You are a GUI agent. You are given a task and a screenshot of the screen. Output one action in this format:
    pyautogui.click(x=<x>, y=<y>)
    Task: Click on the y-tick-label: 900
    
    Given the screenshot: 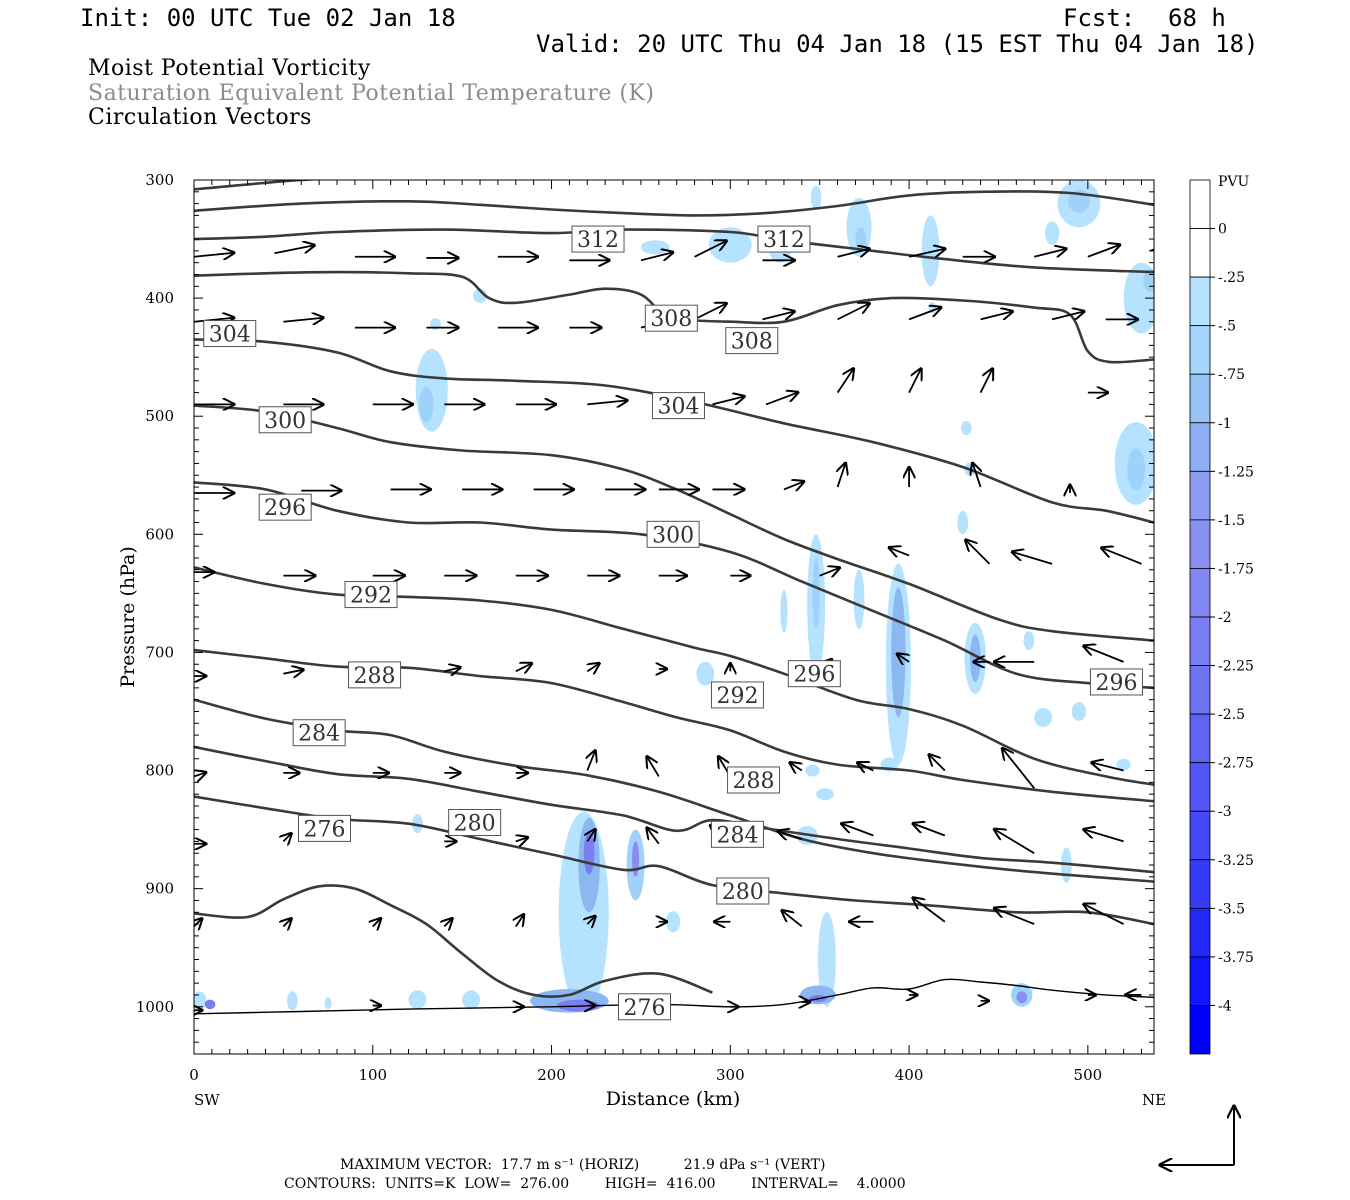 What is the action you would take?
    pyautogui.click(x=159, y=889)
    